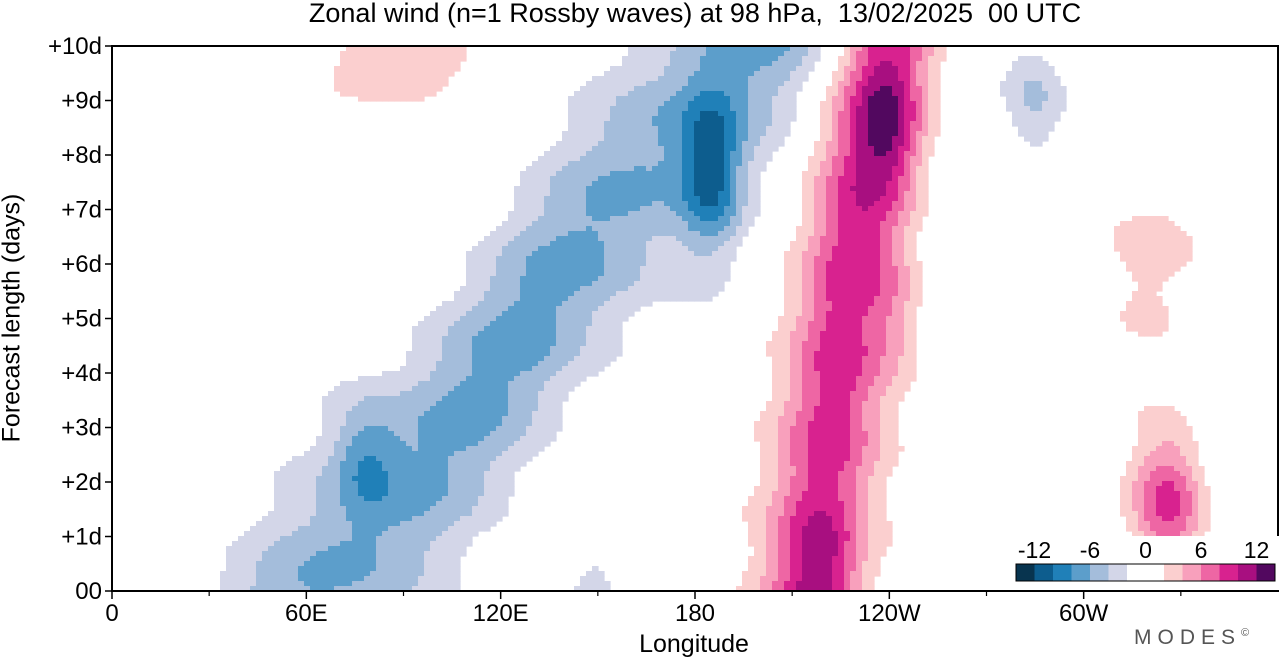 The image size is (1280, 664). I want to click on colorbar-label: 12, so click(1257, 550).